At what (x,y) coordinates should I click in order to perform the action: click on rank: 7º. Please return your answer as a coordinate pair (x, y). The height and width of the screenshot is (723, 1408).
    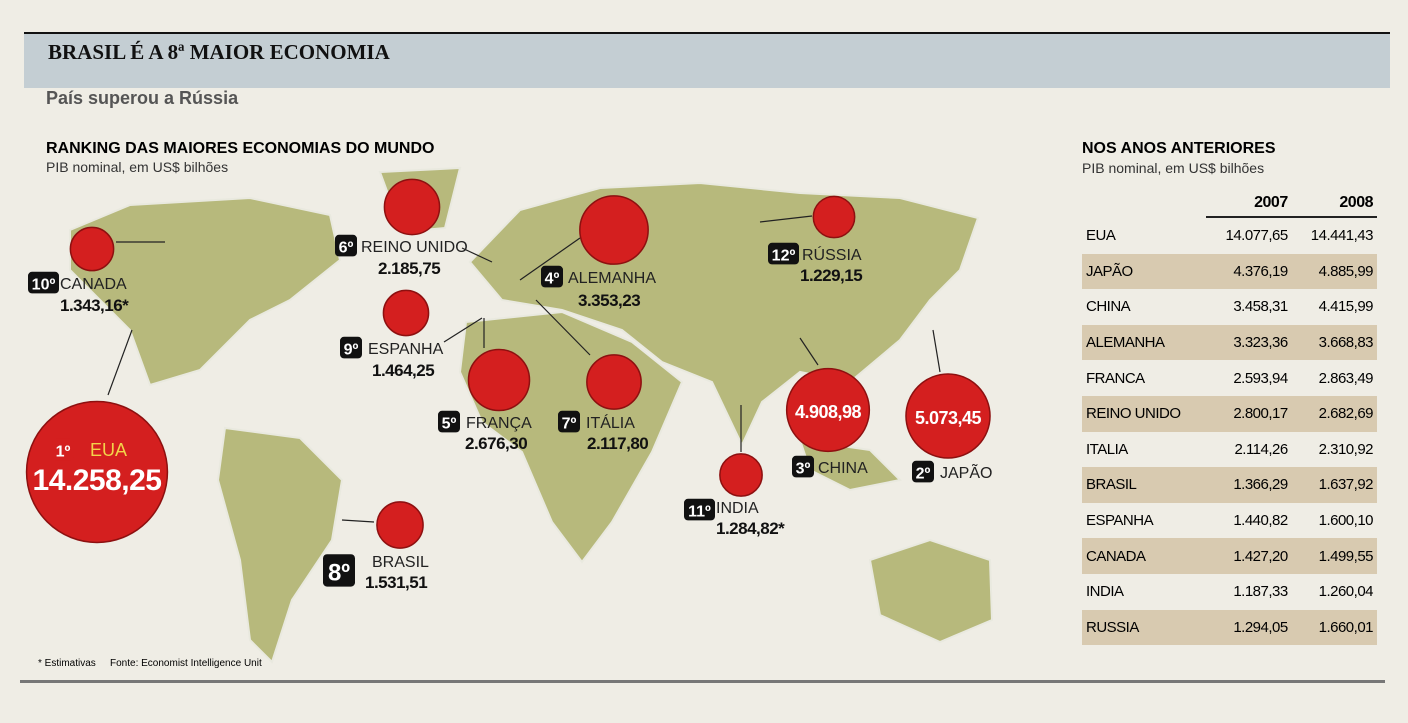
    Looking at the image, I should click on (569, 423).